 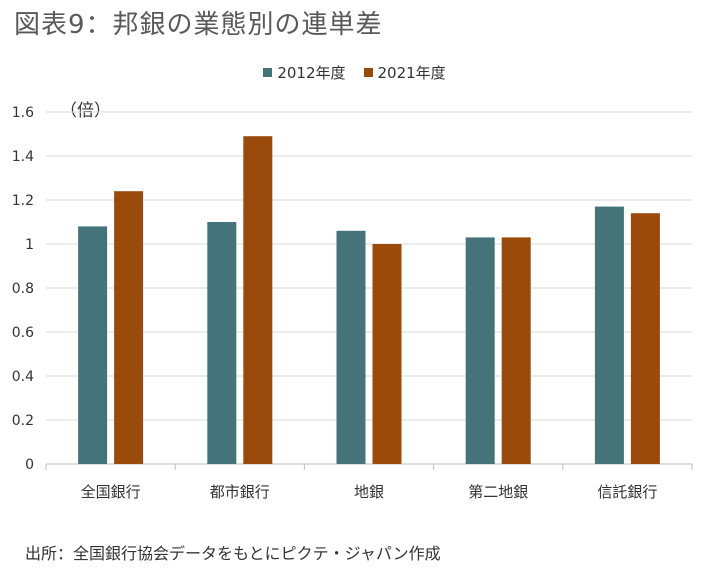 What do you see at coordinates (233, 553) in the screenshot?
I see `source-note: 出所：全国銀行協会データをもとにピクテ・ジャパン作成` at bounding box center [233, 553].